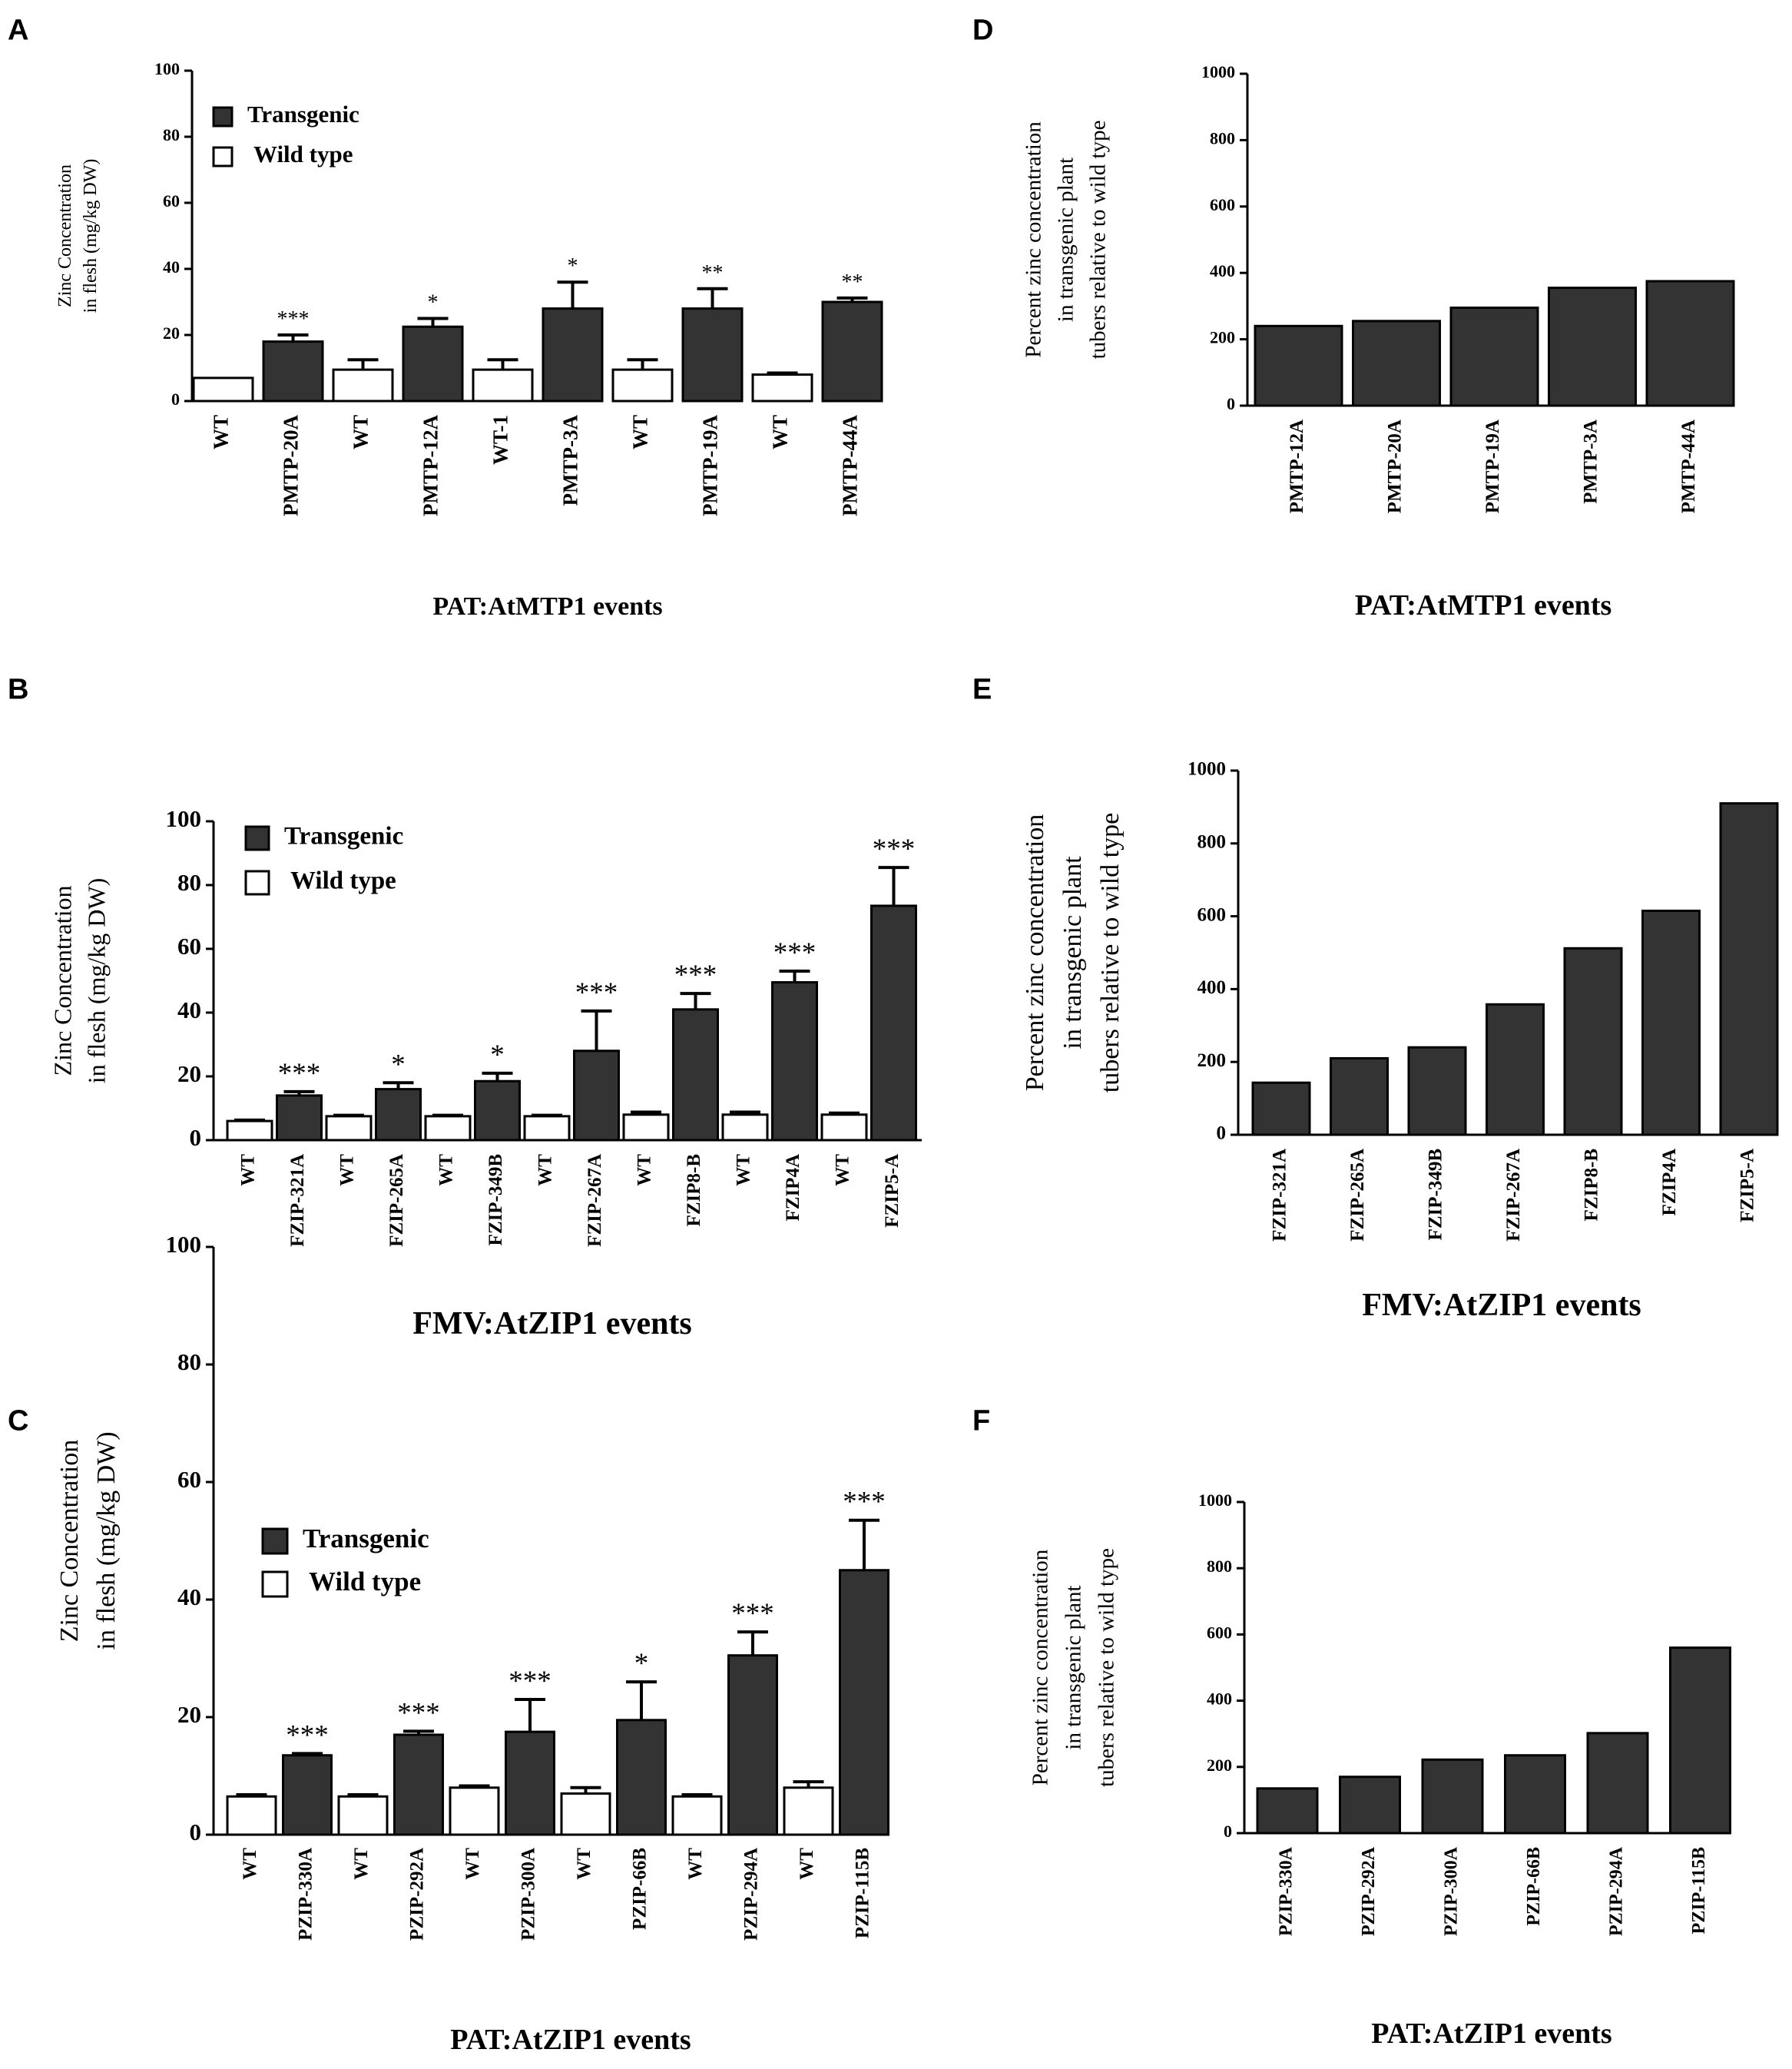 This screenshot has height=2069, width=1792. What do you see at coordinates (1219, 1632) in the screenshot?
I see `y-tick-label: 600` at bounding box center [1219, 1632].